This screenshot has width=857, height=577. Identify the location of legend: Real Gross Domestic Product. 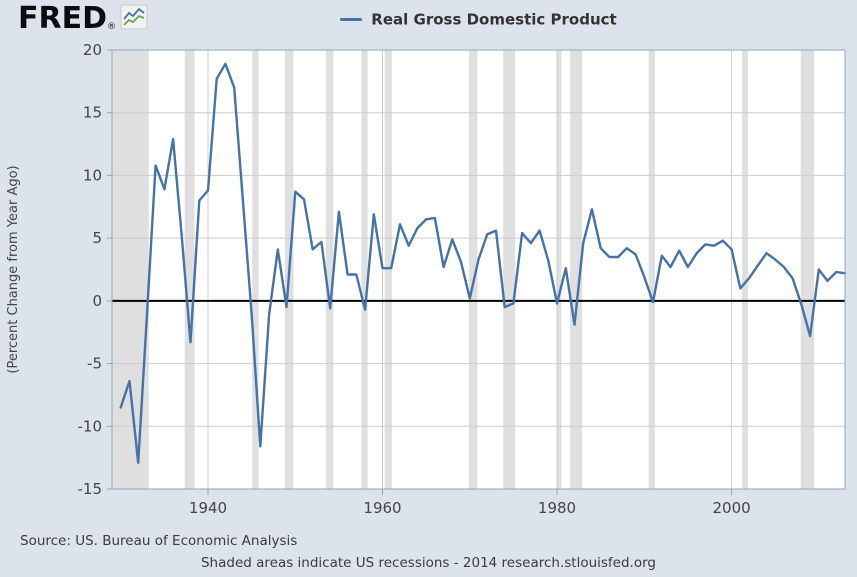
(478, 19).